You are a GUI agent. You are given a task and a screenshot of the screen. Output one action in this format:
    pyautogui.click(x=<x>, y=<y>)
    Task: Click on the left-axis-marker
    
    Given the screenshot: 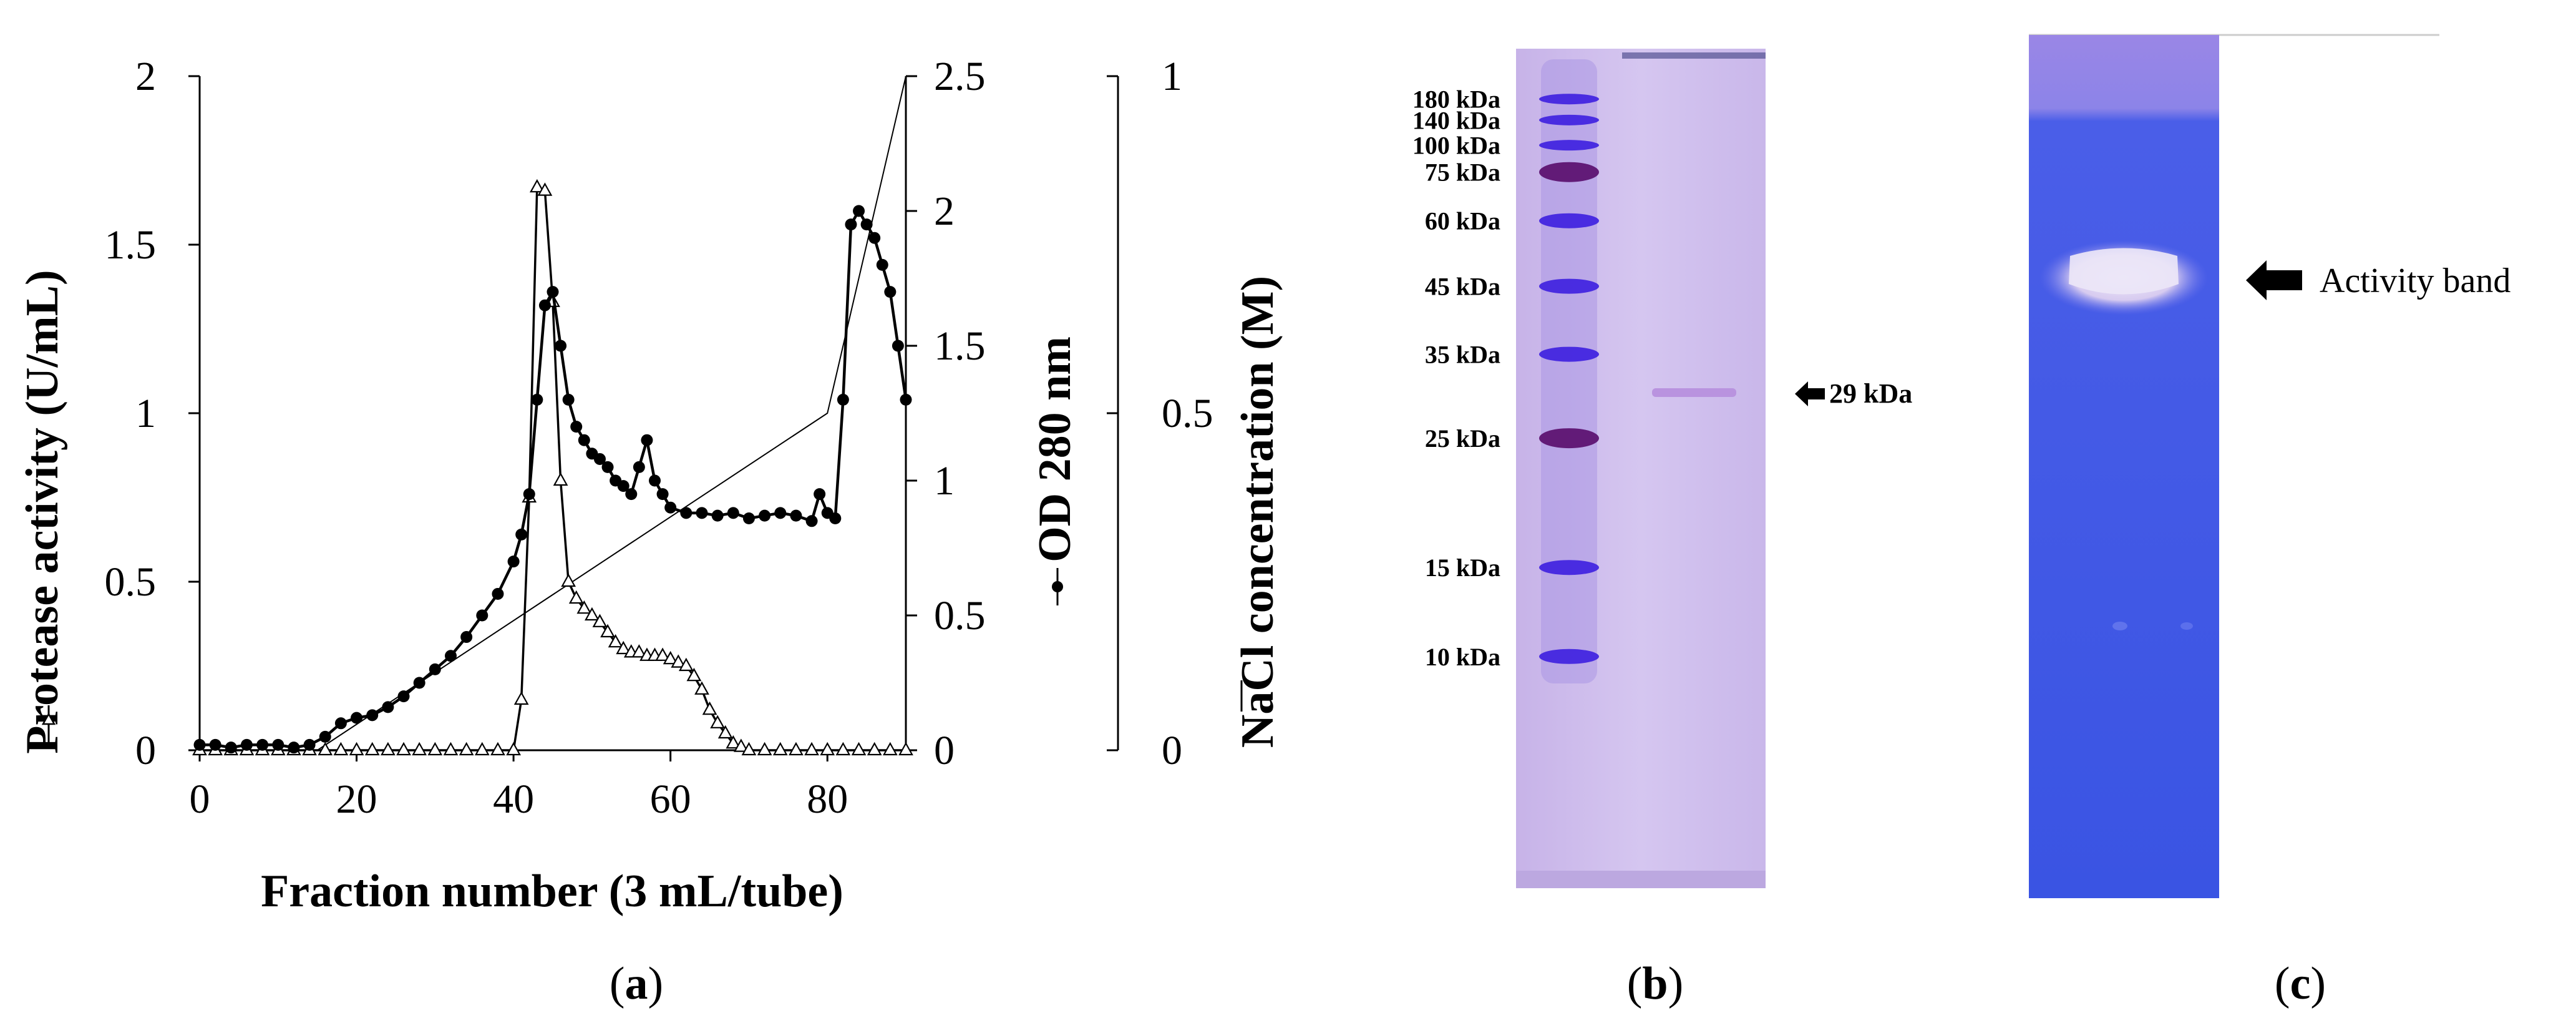 What is the action you would take?
    pyautogui.click(x=49, y=724)
    